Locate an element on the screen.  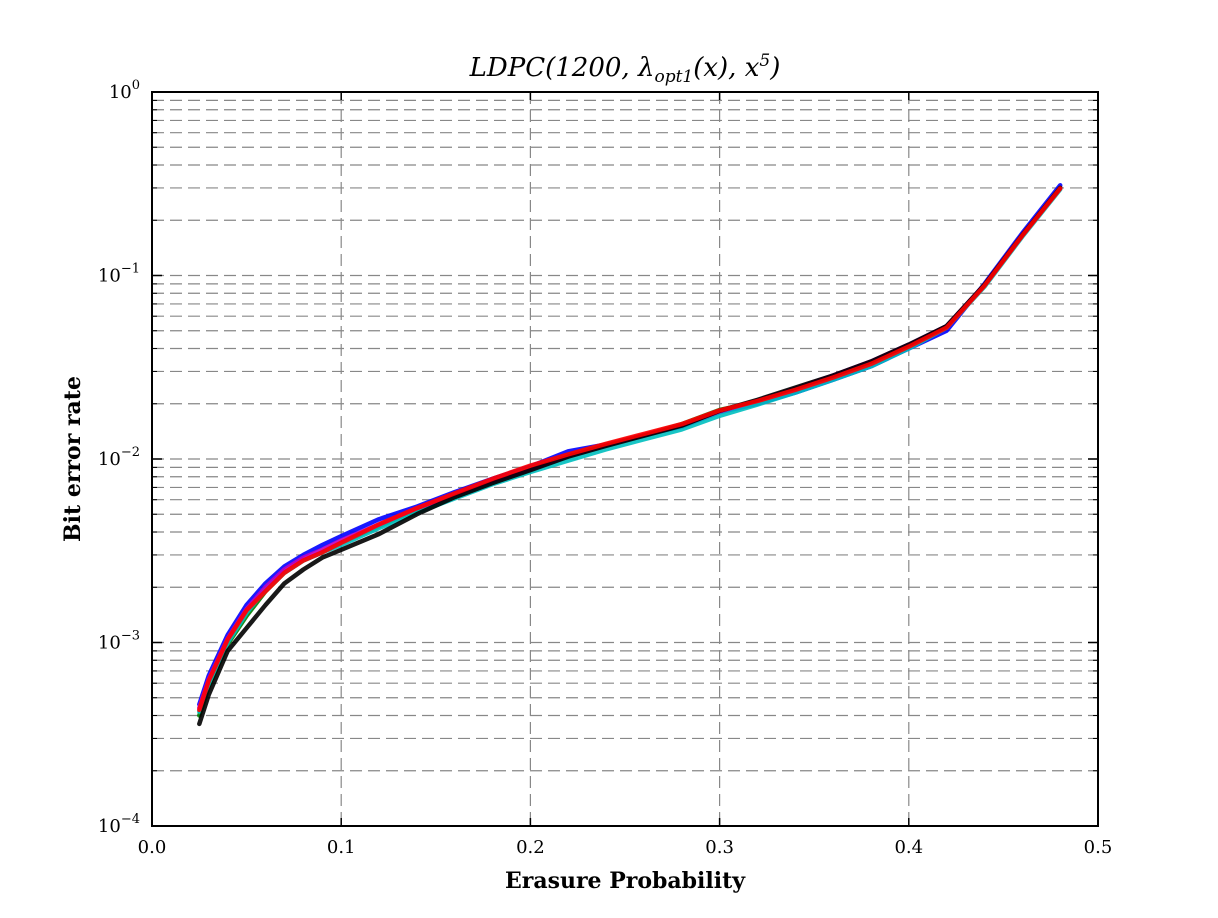
x-tick-label: 0.2 is located at coordinates (530, 847).